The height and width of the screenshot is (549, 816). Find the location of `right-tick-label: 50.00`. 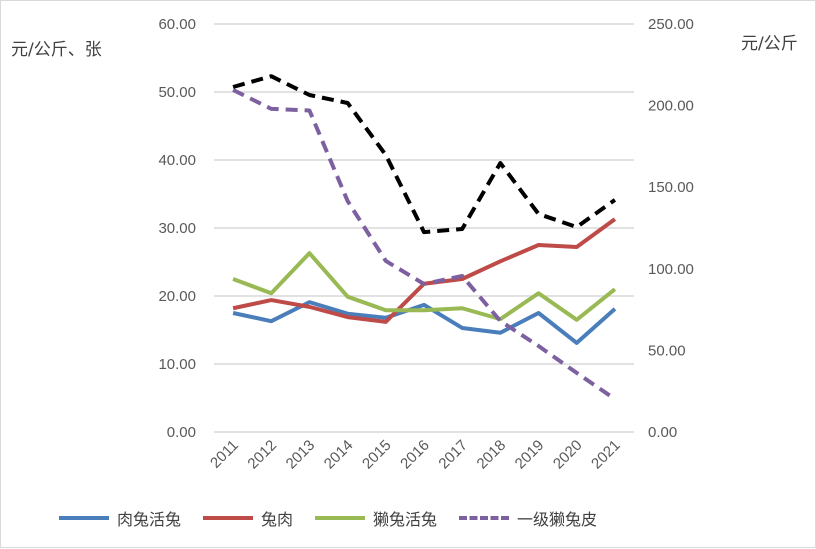

right-tick-label: 50.00 is located at coordinates (667, 350).